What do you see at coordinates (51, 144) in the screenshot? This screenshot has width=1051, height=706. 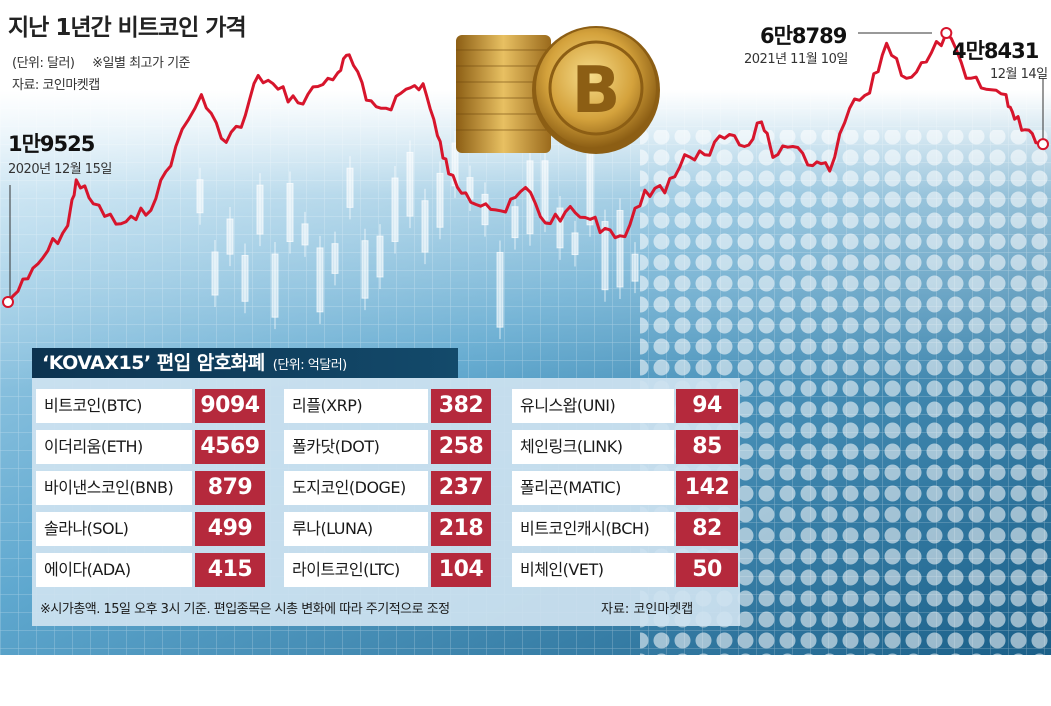 I see `start-value-label: 1만9525` at bounding box center [51, 144].